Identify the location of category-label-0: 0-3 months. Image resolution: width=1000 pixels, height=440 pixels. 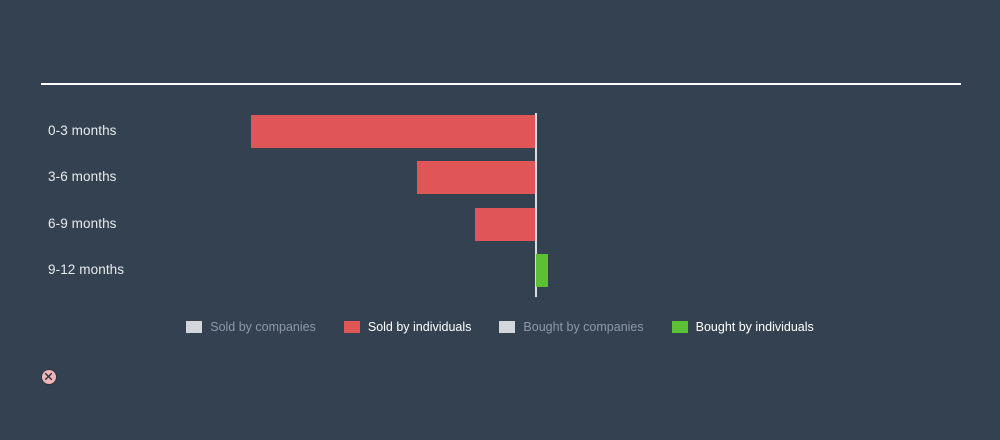
(82, 130).